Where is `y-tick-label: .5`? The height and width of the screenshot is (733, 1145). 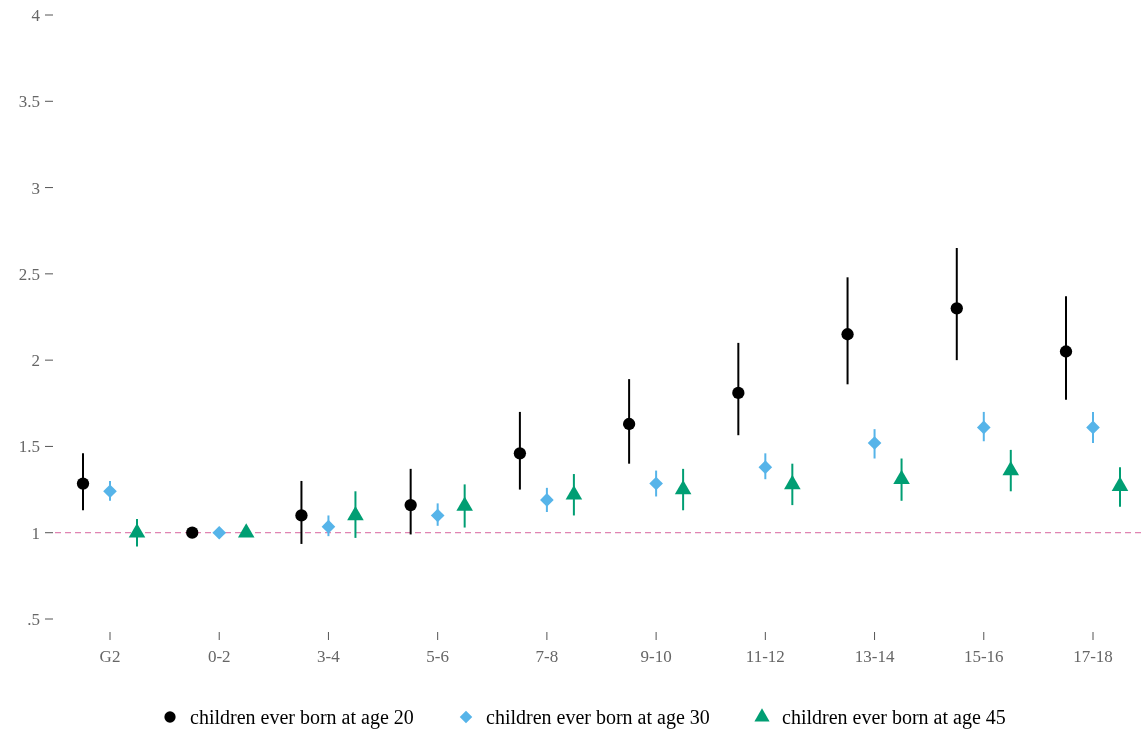 y-tick-label: .5 is located at coordinates (33, 619).